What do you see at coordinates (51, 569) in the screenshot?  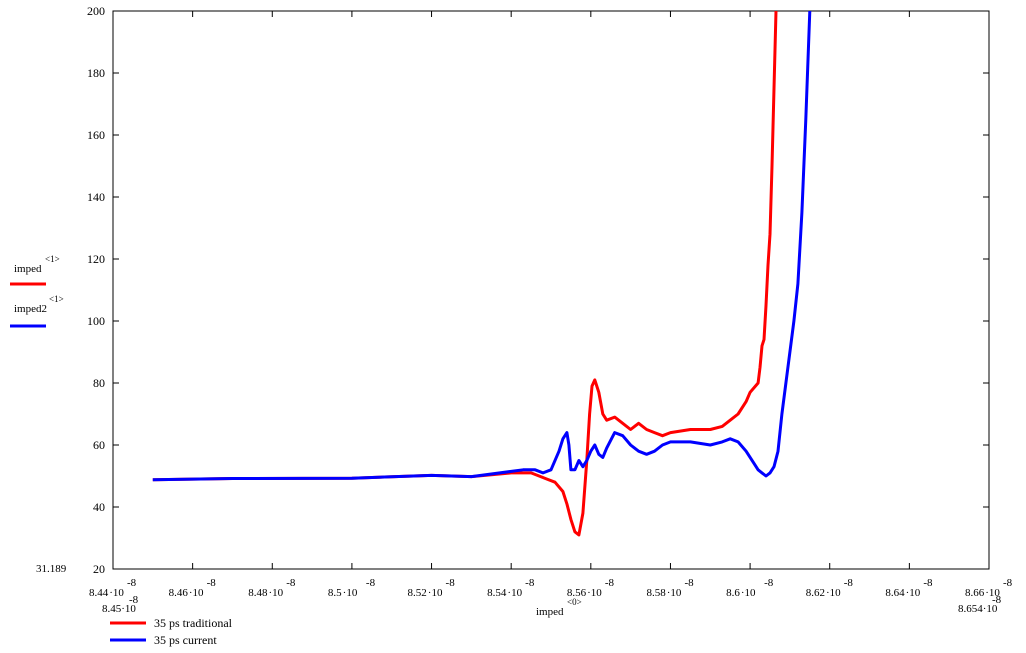 I see `y-min-label: 31.189` at bounding box center [51, 569].